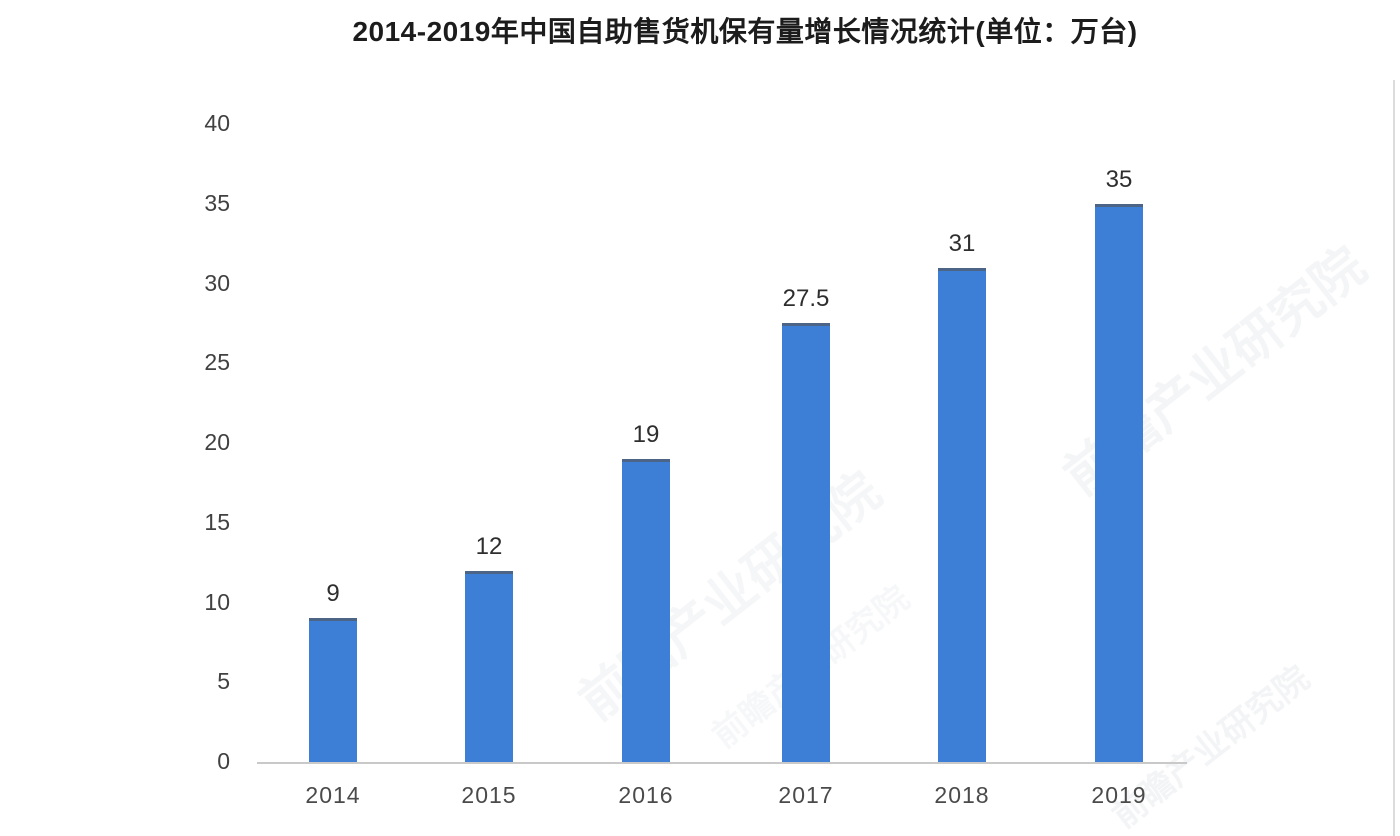 The width and height of the screenshot is (1400, 836). I want to click on y-tick-label: 30, so click(217, 282).